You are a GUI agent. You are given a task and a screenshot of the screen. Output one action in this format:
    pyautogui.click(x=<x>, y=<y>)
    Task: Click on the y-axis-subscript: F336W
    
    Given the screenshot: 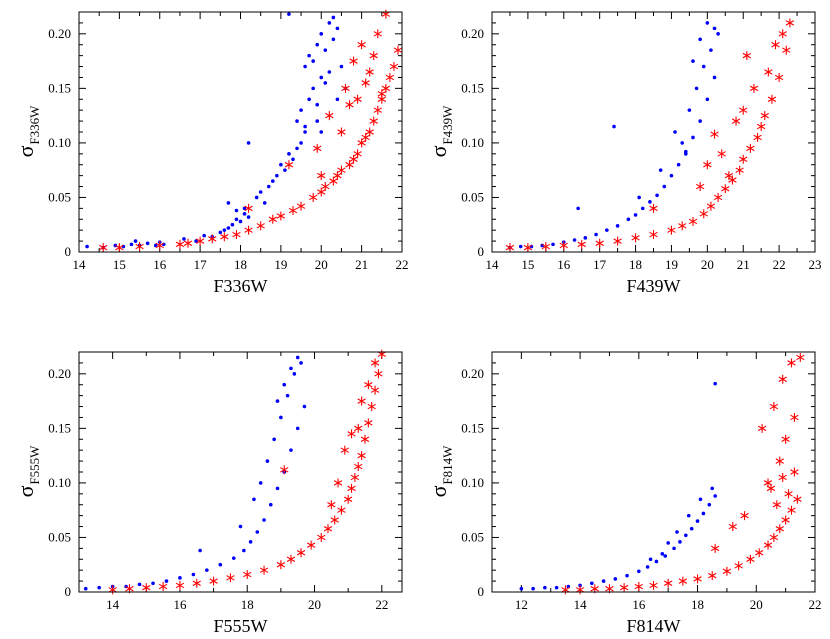 What is the action you would take?
    pyautogui.click(x=34, y=125)
    